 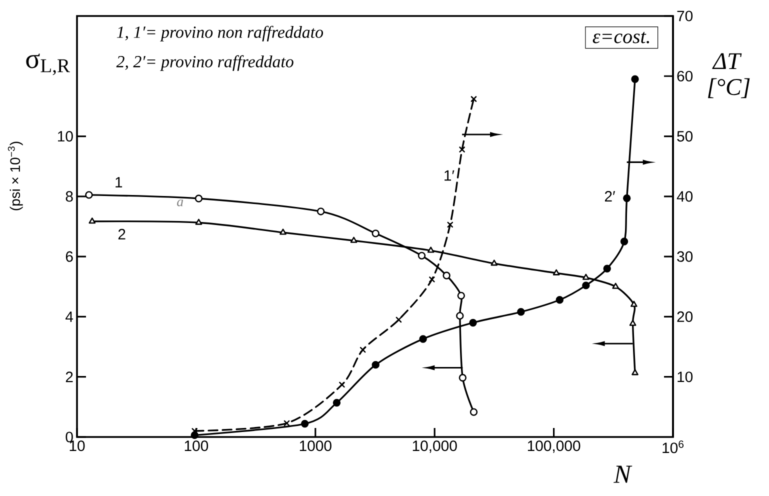 What do you see at coordinates (623, 474) in the screenshot?
I see `x-axis-title: N` at bounding box center [623, 474].